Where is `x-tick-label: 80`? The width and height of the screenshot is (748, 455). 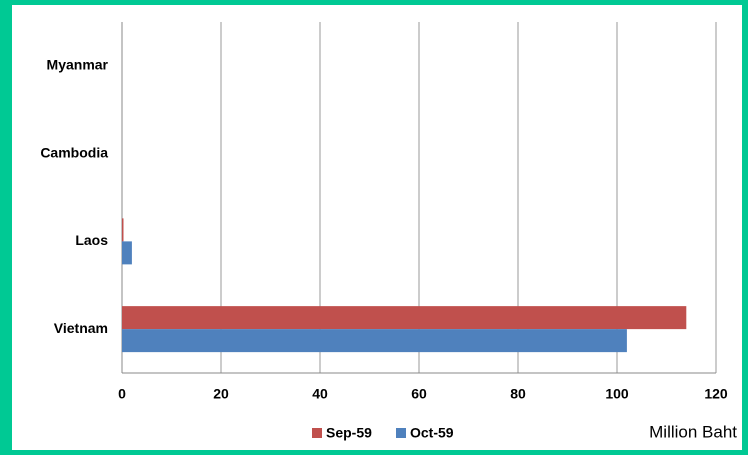 x-tick-label: 80 is located at coordinates (518, 394).